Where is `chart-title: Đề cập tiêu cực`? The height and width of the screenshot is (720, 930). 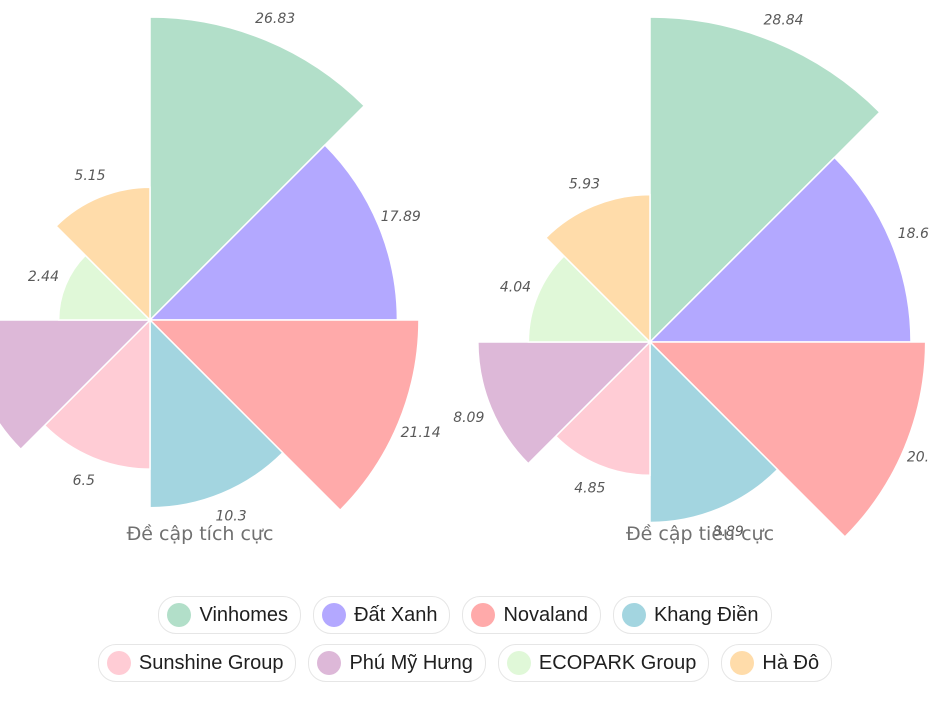 chart-title: Đề cập tiêu cực is located at coordinates (700, 534).